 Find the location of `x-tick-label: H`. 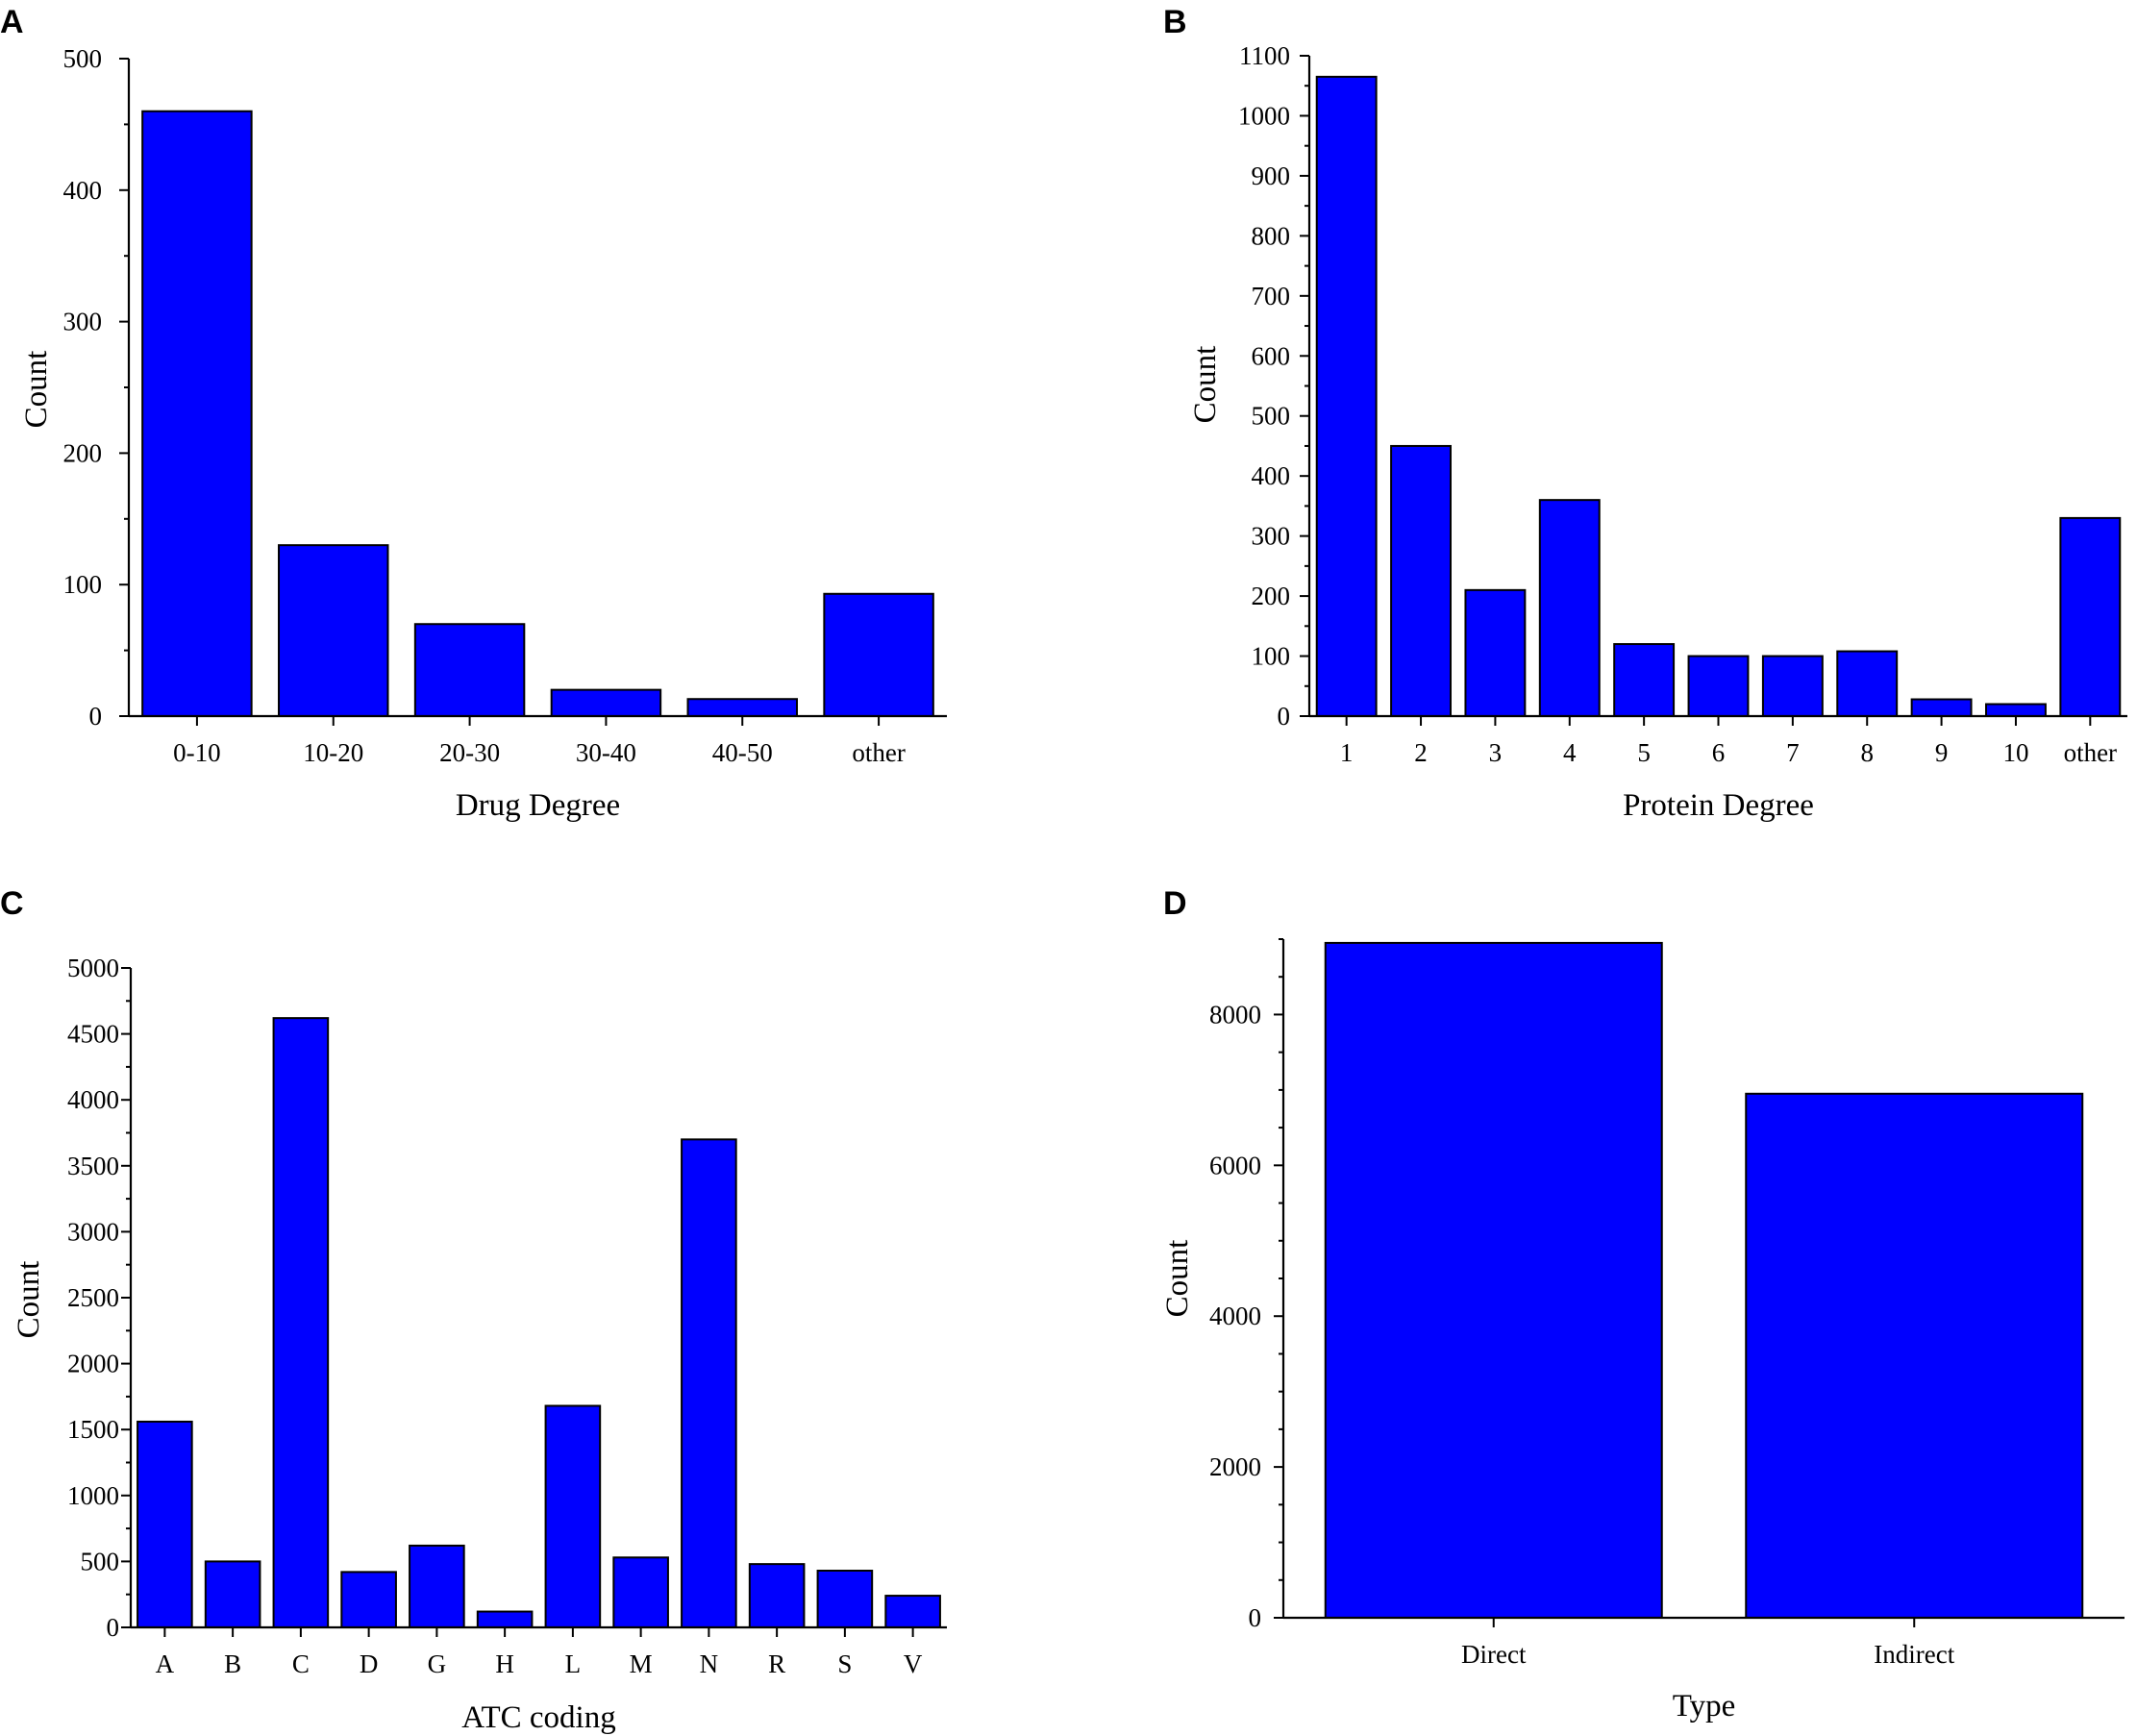

x-tick-label: H is located at coordinates (504, 1664).